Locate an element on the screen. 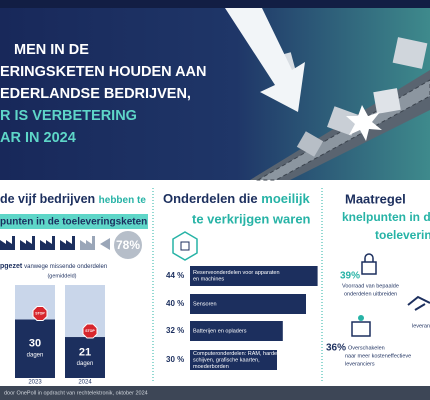 The image size is (430, 400). title-line: ERINGSKETEN HOUDEN AAN is located at coordinates (103, 72).